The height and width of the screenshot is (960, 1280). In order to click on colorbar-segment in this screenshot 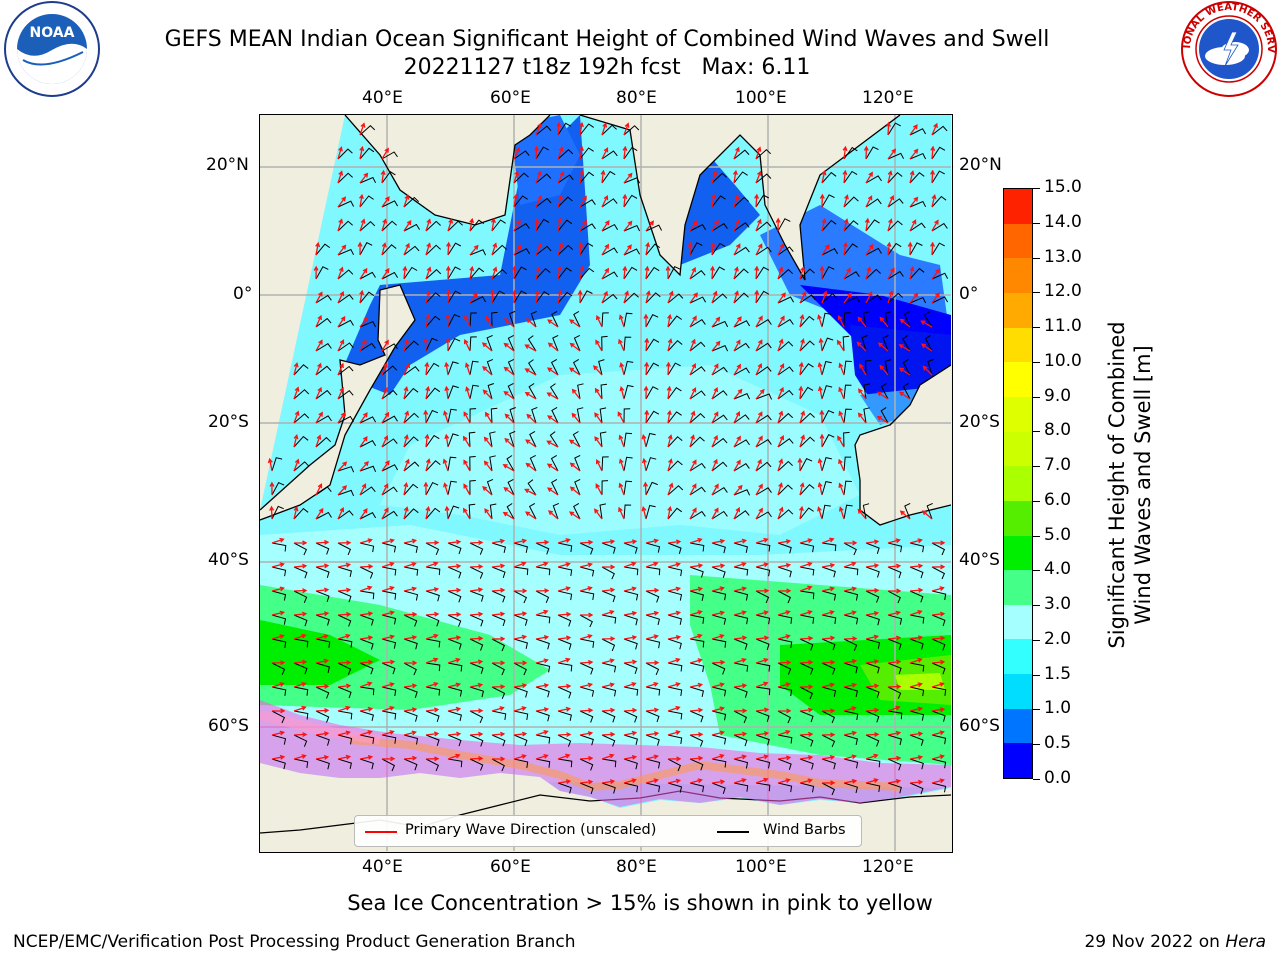, I will do `click(1018, 622)`.